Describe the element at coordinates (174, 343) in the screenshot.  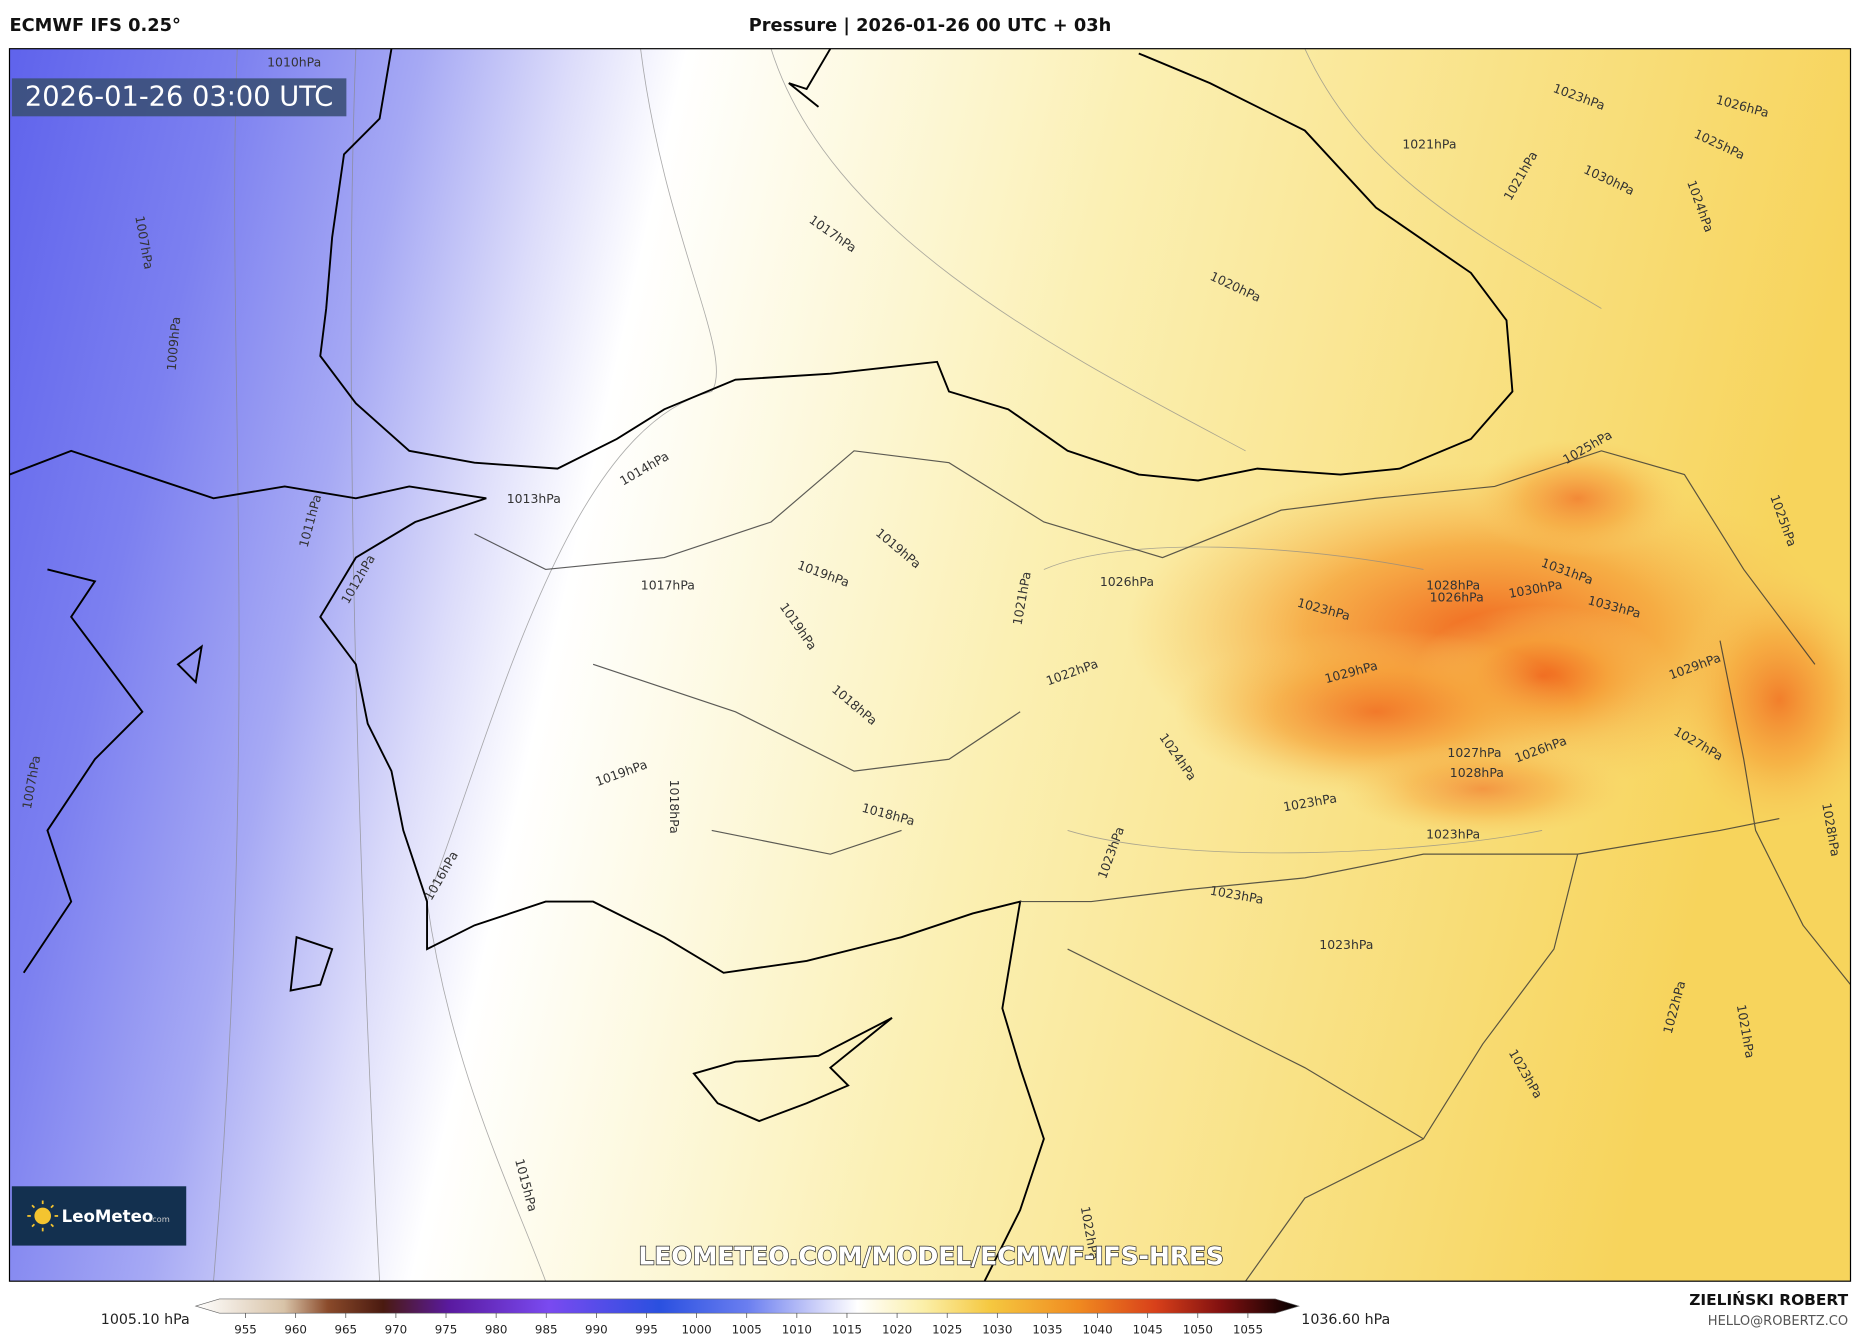
I see `contour-label: 1009hPa` at that location.